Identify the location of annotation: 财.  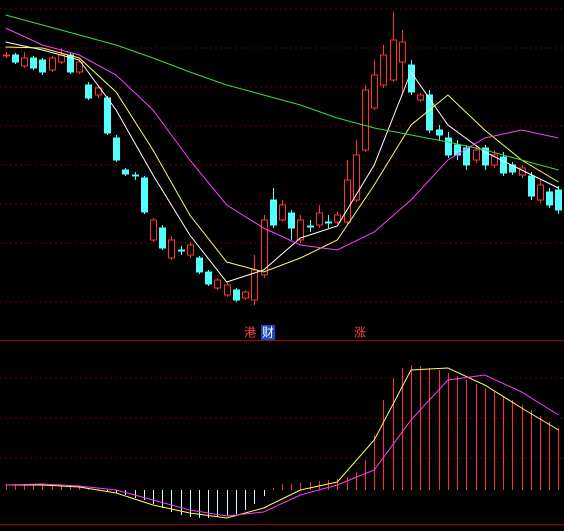
(268, 333).